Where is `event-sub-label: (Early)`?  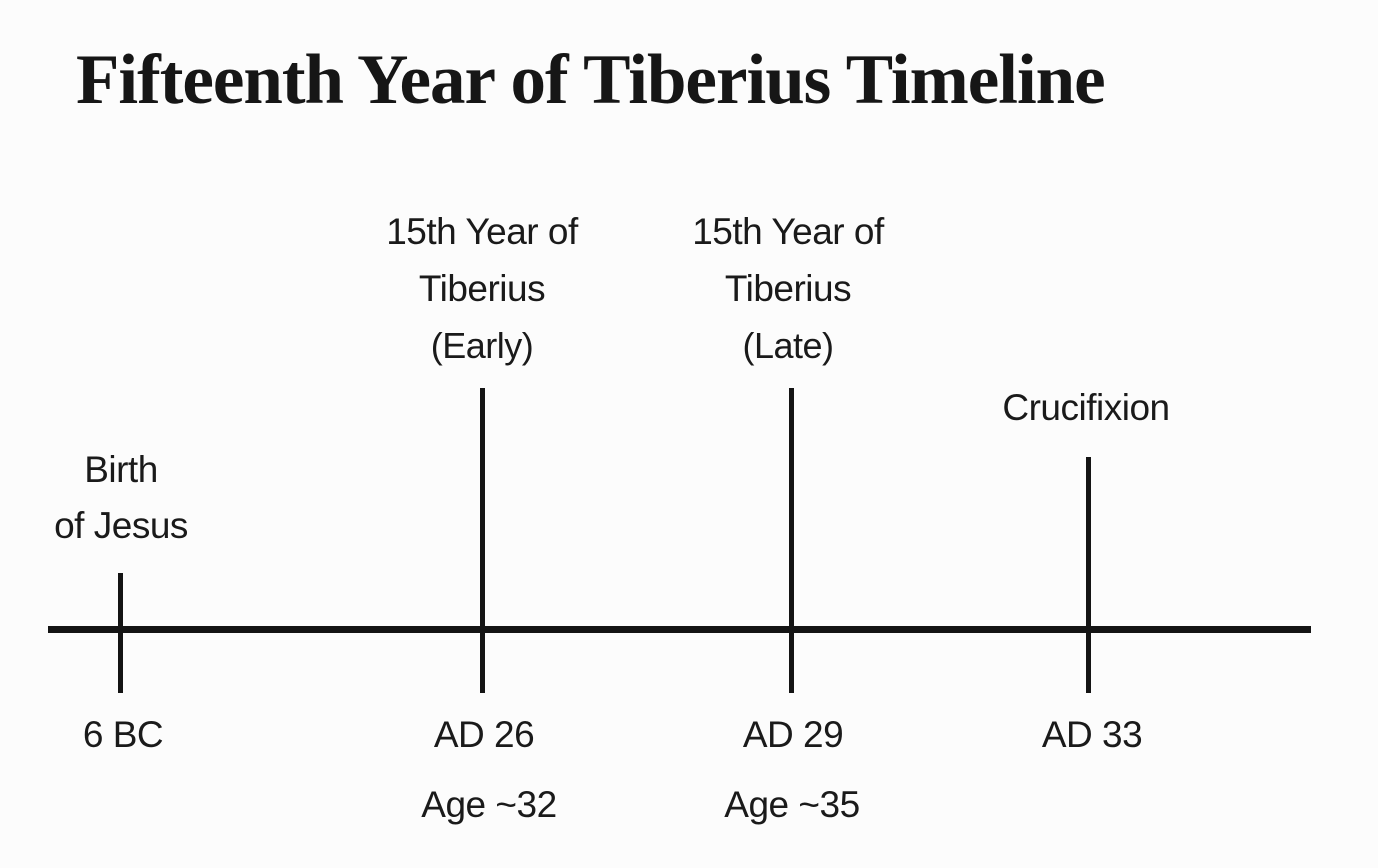 event-sub-label: (Early) is located at coordinates (482, 345).